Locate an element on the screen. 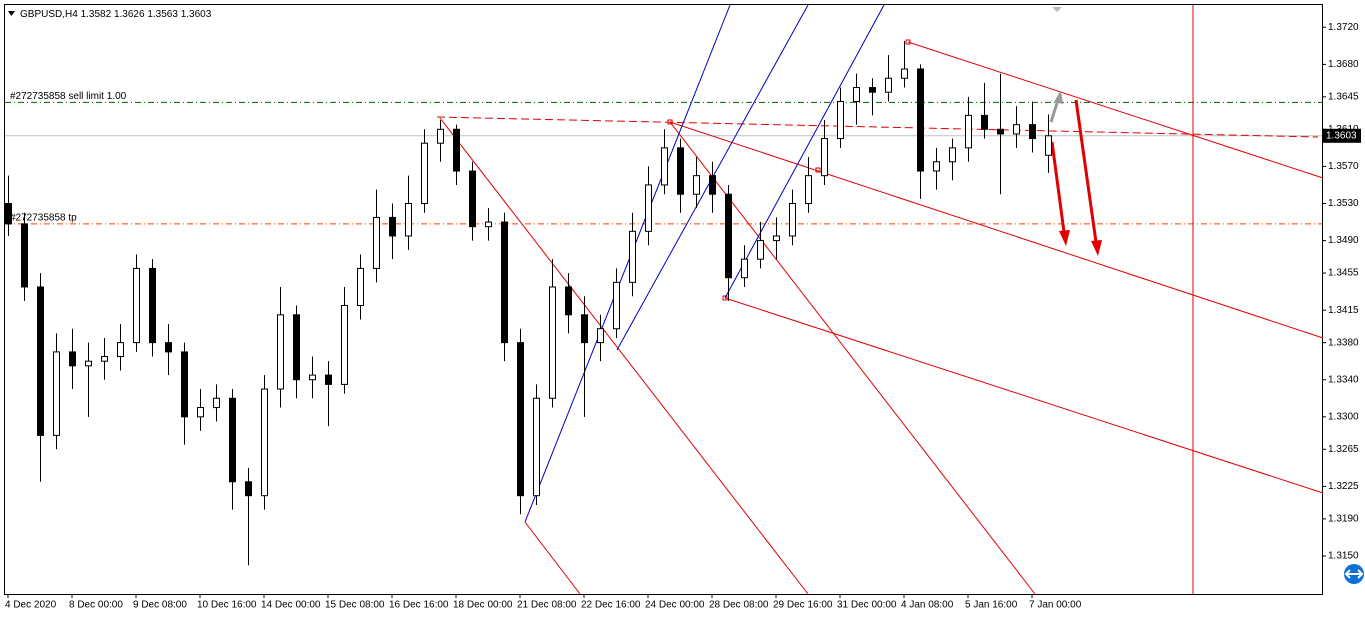  y-tick-label: 1.3300 is located at coordinates (1343, 416).